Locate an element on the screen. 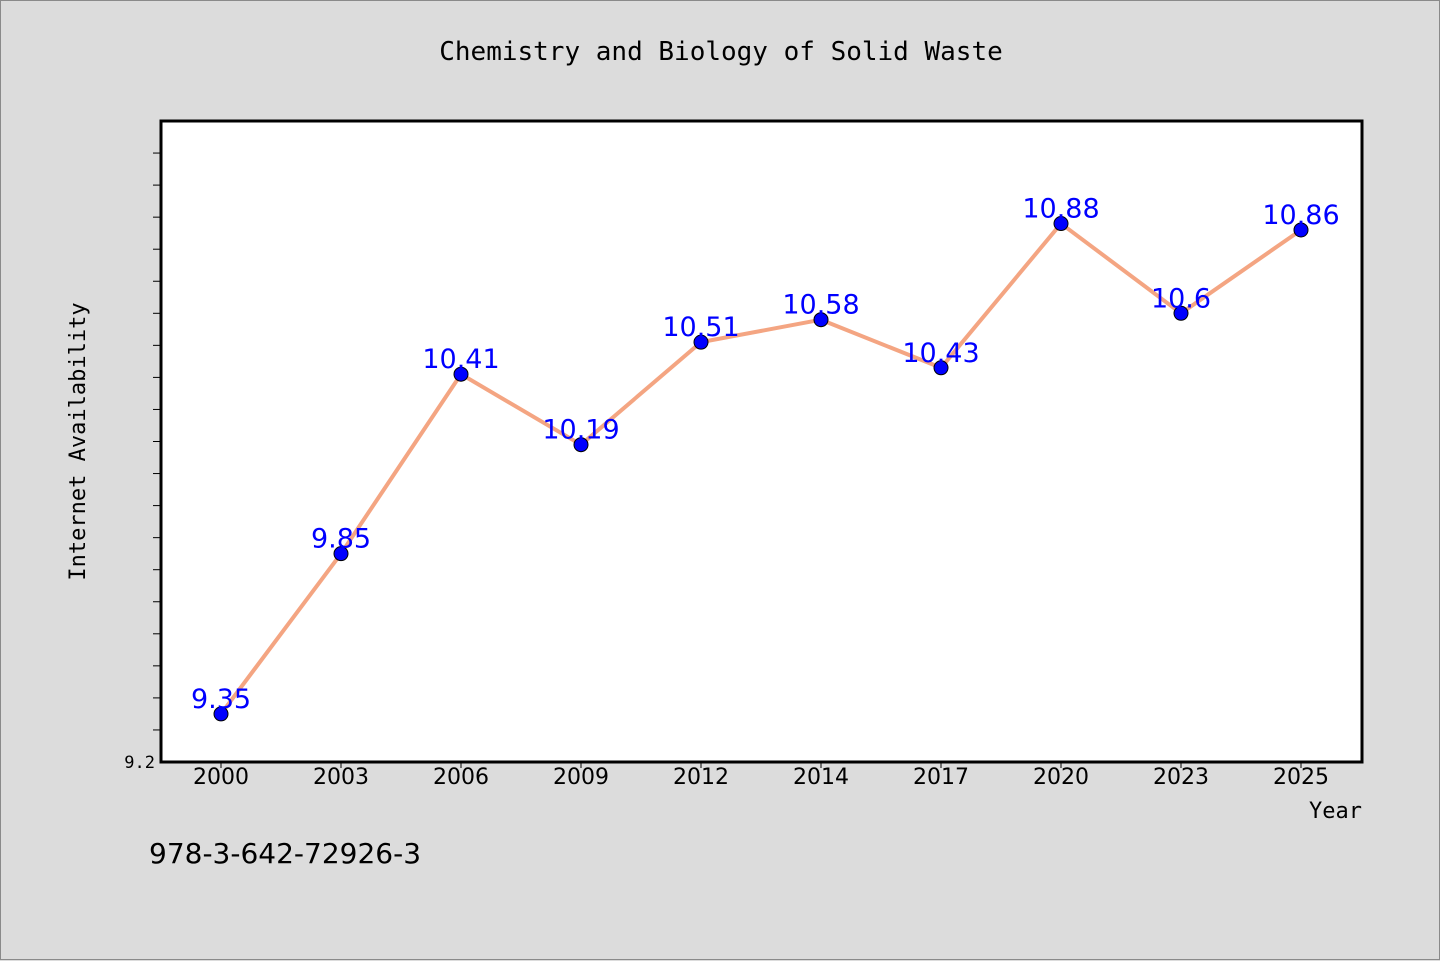 The width and height of the screenshot is (1440, 961). x-tick-label: 2017 is located at coordinates (941, 777).